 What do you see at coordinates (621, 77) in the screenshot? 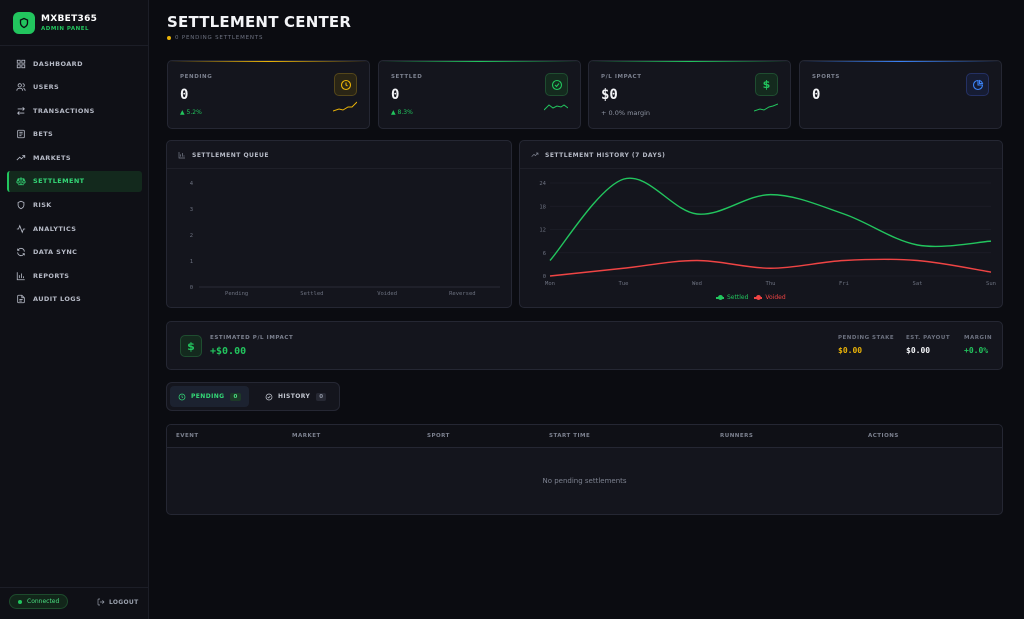
I see `stat-label: P/L IMPACT` at bounding box center [621, 77].